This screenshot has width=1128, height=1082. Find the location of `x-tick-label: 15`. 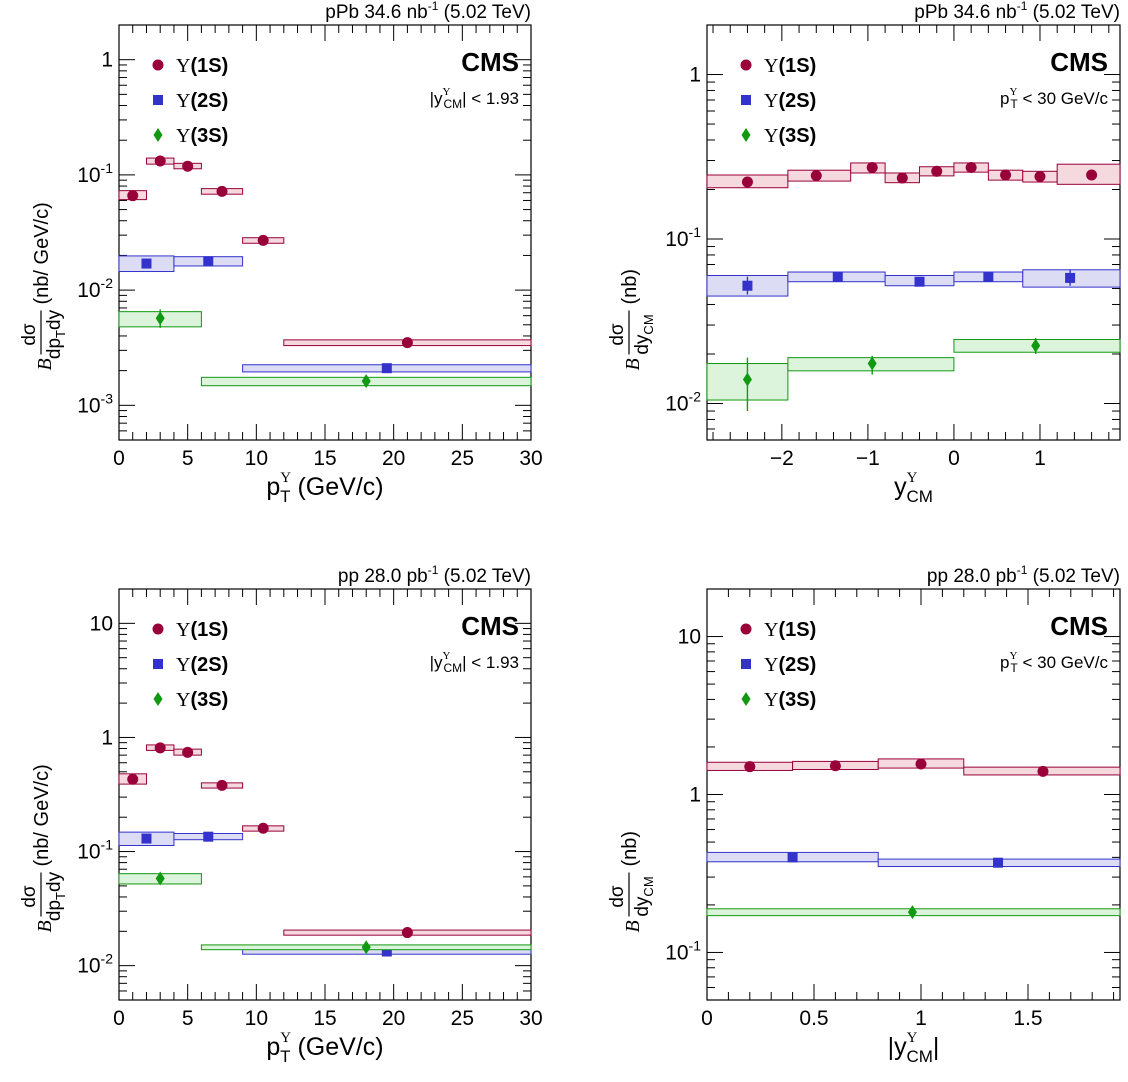

x-tick-label: 15 is located at coordinates (324, 1018).